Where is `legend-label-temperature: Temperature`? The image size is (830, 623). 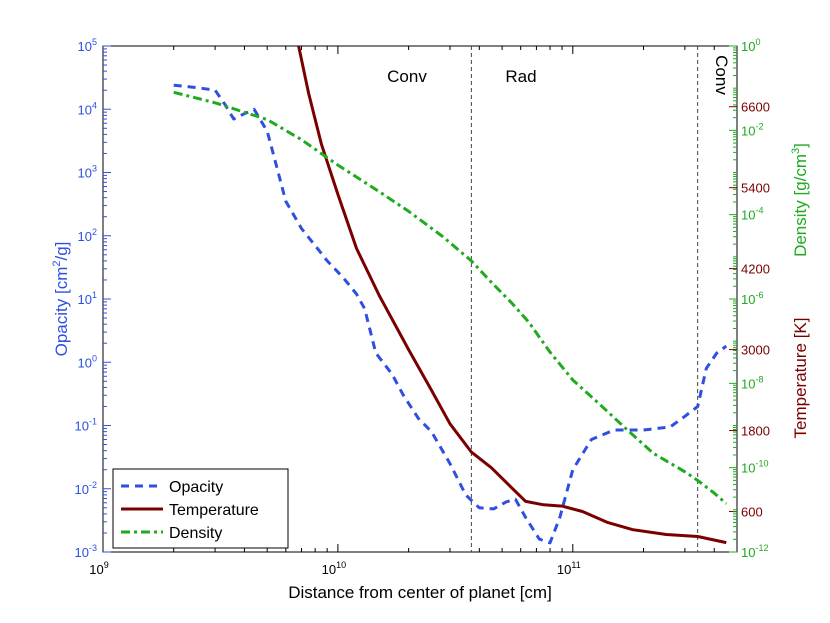 legend-label-temperature: Temperature is located at coordinates (214, 510).